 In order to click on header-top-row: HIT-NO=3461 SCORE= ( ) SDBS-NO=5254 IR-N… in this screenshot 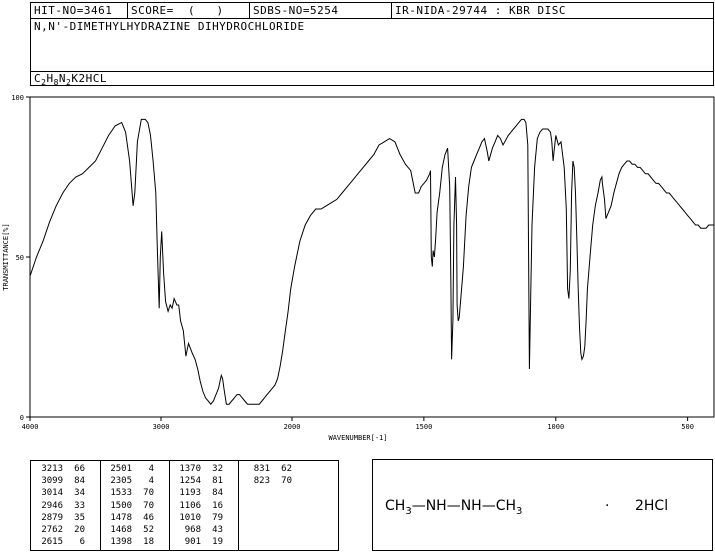, I will do `click(372, 11)`.